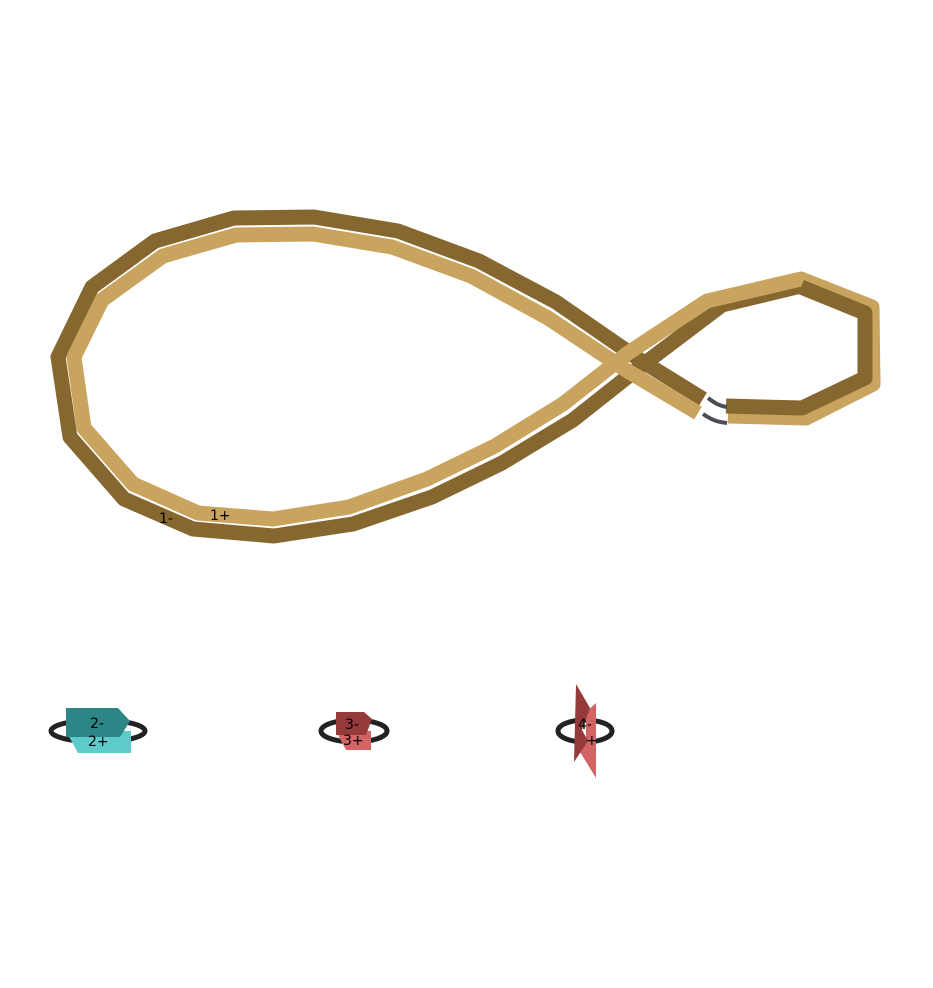 Image resolution: width=933 pixels, height=988 pixels. Describe the element at coordinates (717, 402) in the screenshot. I see `strand-1-connector-upper` at that location.